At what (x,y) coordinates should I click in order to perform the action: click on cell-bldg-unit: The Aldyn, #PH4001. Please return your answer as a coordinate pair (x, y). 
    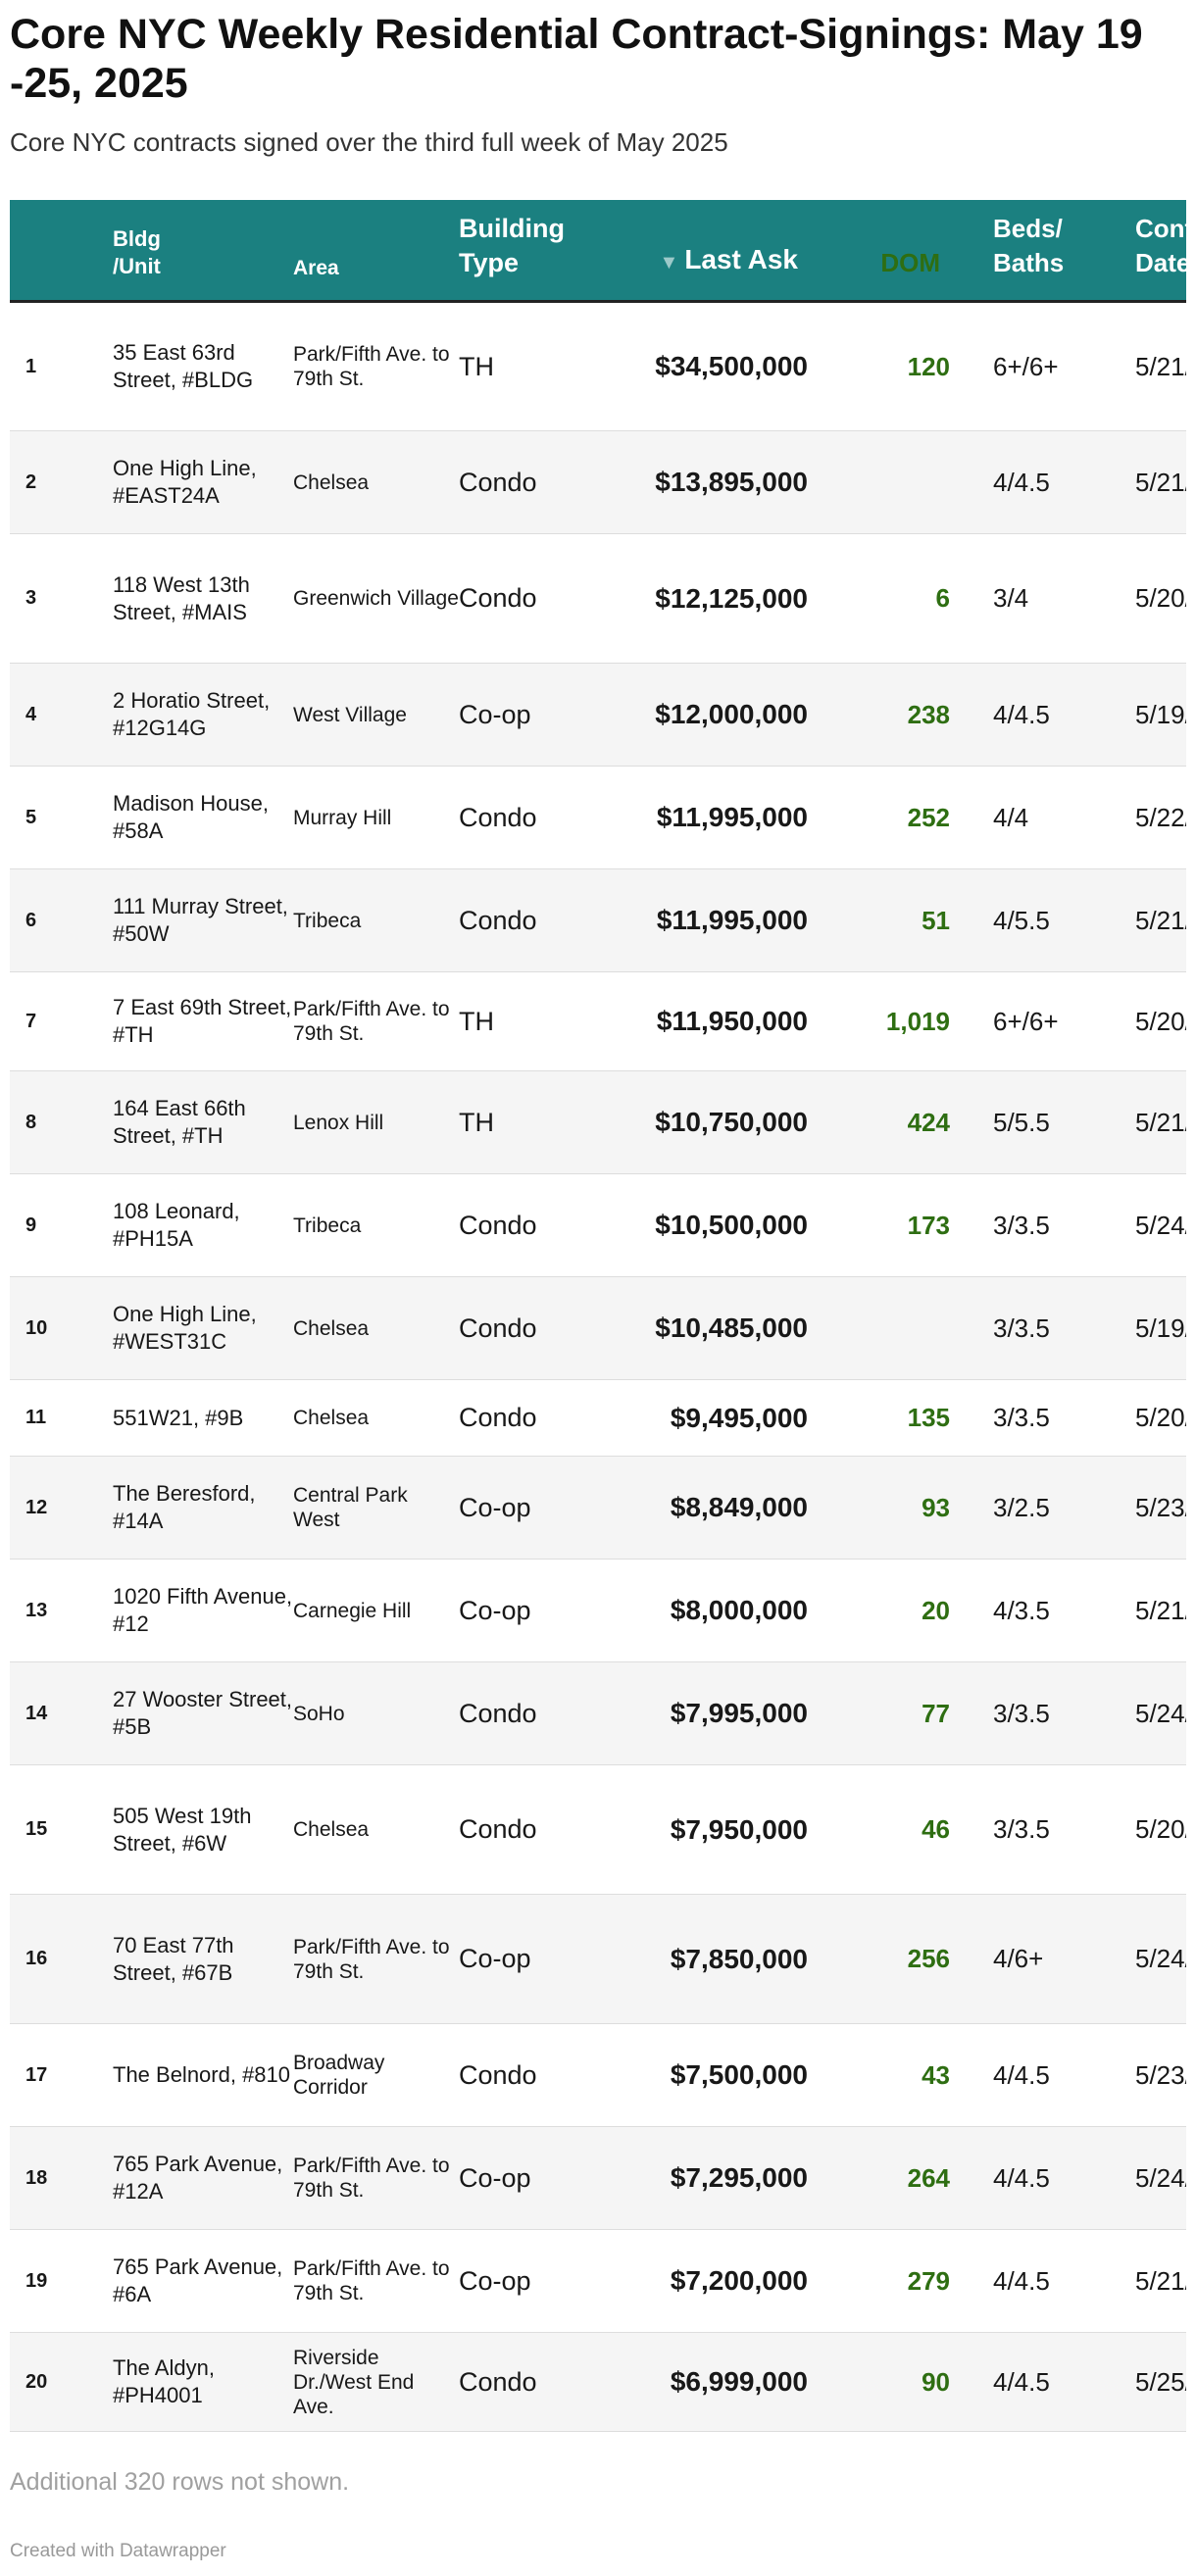
    Looking at the image, I should click on (203, 2382).